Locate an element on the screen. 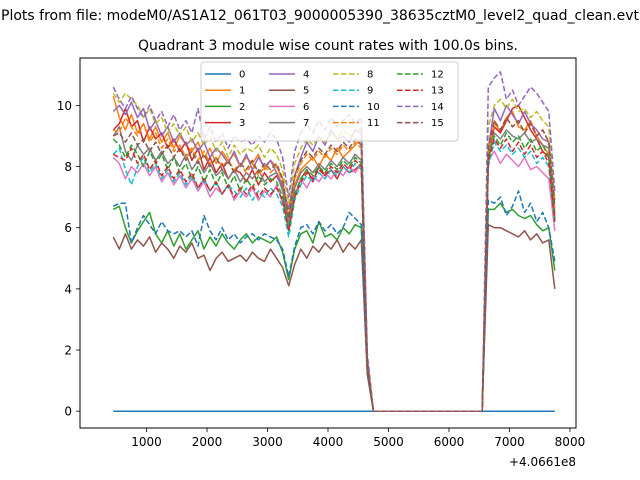 The image size is (640, 480). y-tick-label: 8 is located at coordinates (68, 167).